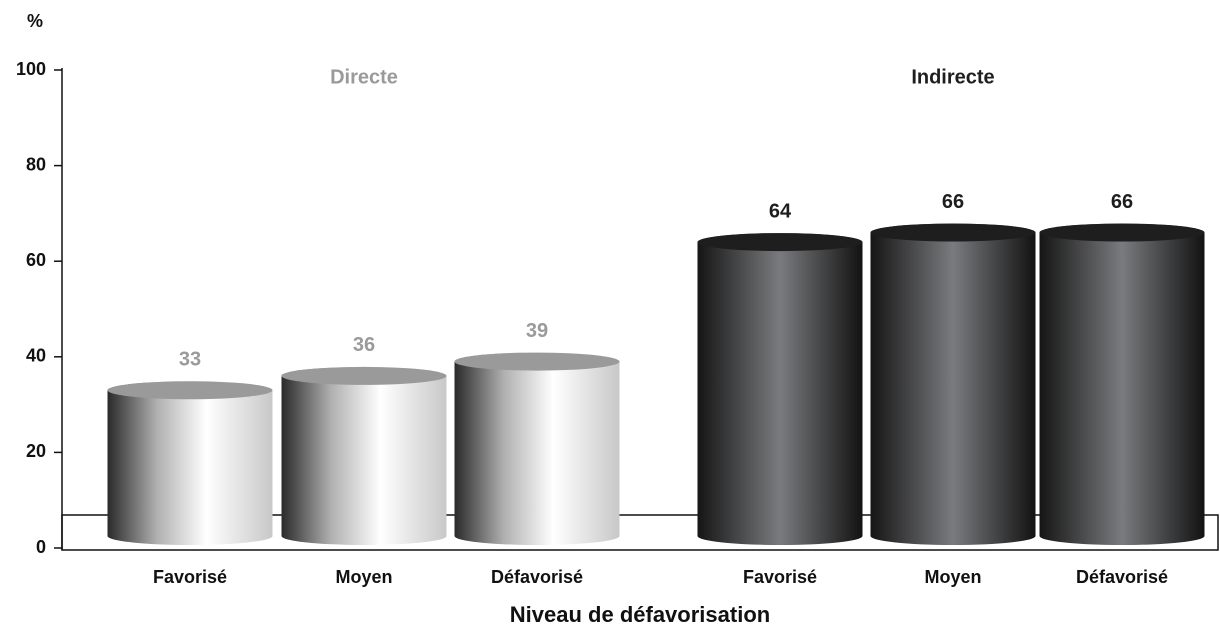  Describe the element at coordinates (364, 345) in the screenshot. I see `value-label: 36` at that location.